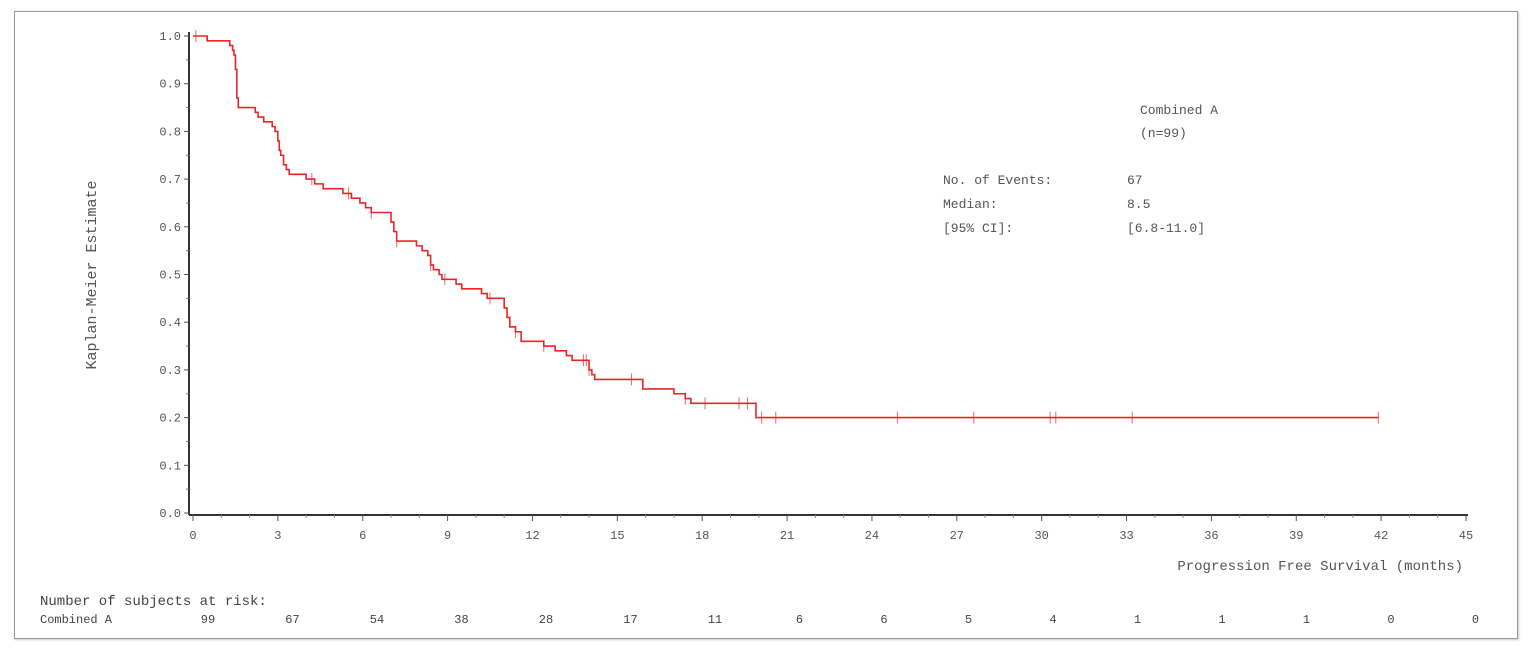  I want to click on legend-group-name: Combined A, so click(1179, 110).